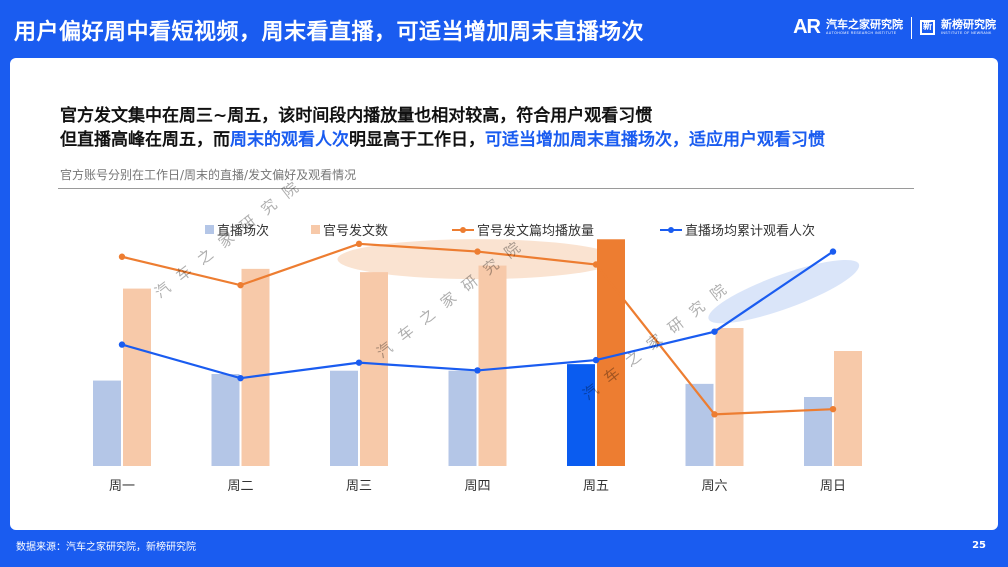 This screenshot has width=1008, height=567. What do you see at coordinates (417, 140) in the screenshot?
I see `headline-line-2-c: 明显高于工作日，` at bounding box center [417, 140].